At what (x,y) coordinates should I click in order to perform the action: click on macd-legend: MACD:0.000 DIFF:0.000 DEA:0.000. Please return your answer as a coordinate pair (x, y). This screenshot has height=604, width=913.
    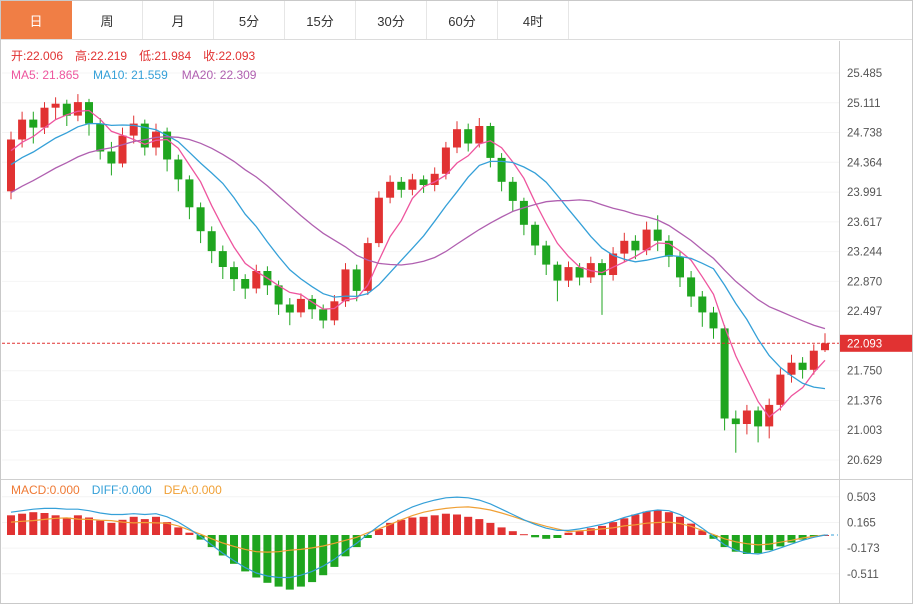
    Looking at the image, I should click on (122, 490).